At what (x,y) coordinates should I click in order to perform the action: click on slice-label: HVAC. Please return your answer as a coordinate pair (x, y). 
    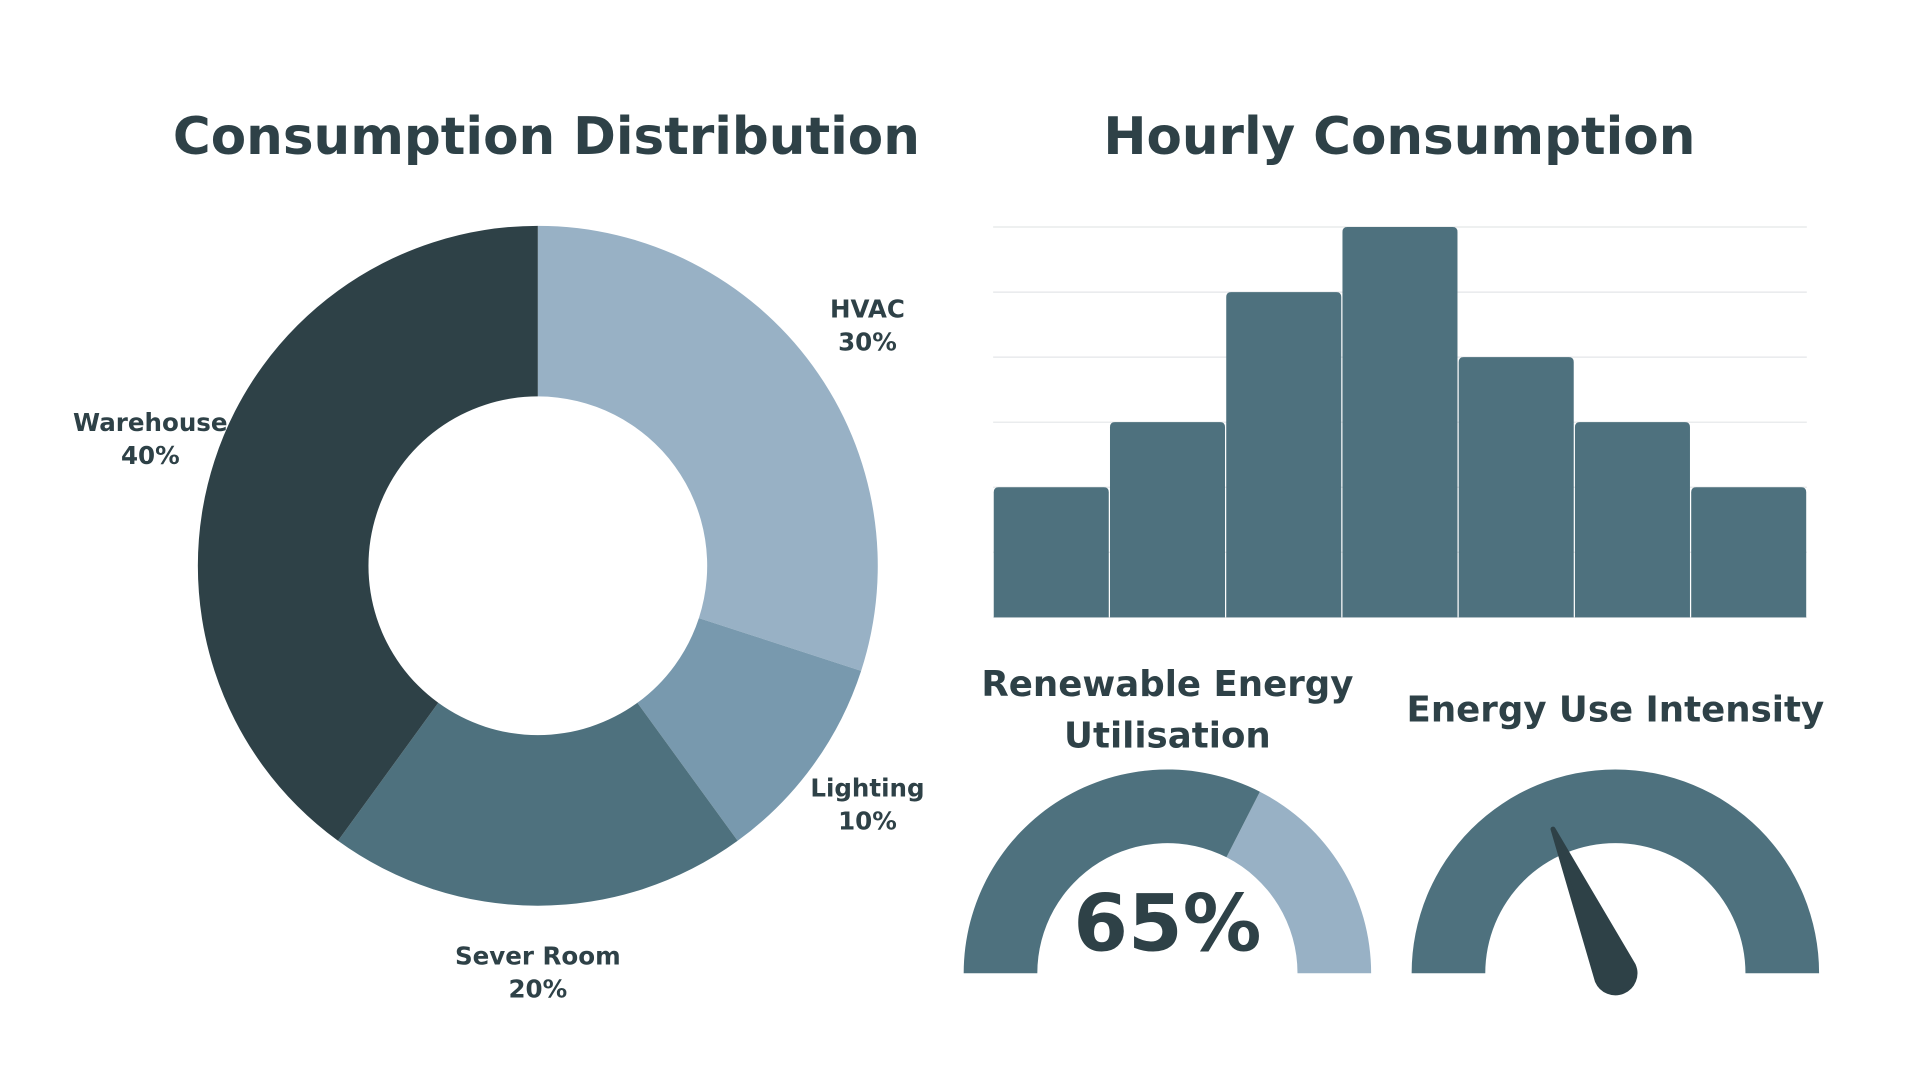
    Looking at the image, I should click on (867, 308).